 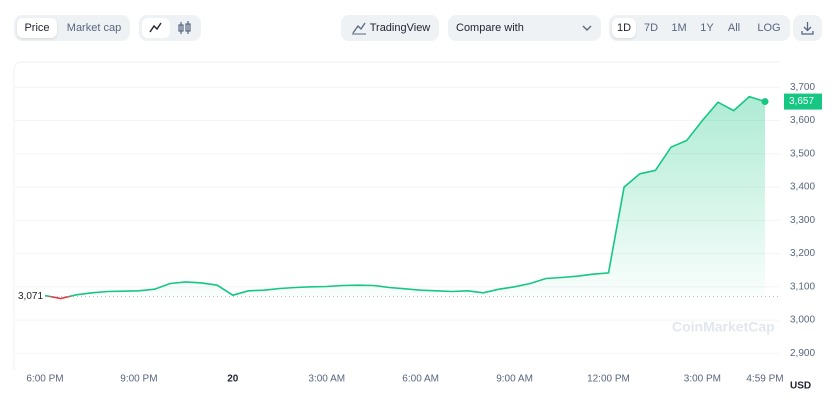 I want to click on tradingview-button: TradingView, so click(x=390, y=28).